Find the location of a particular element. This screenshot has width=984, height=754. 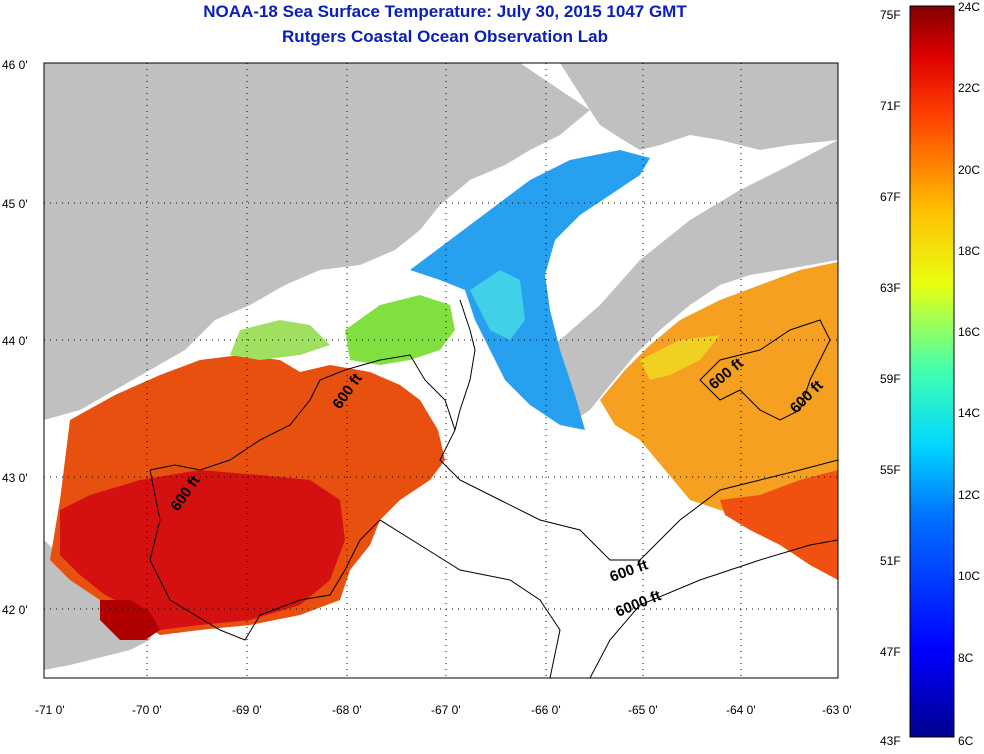

colorbar-c-label: 20C is located at coordinates (969, 170).